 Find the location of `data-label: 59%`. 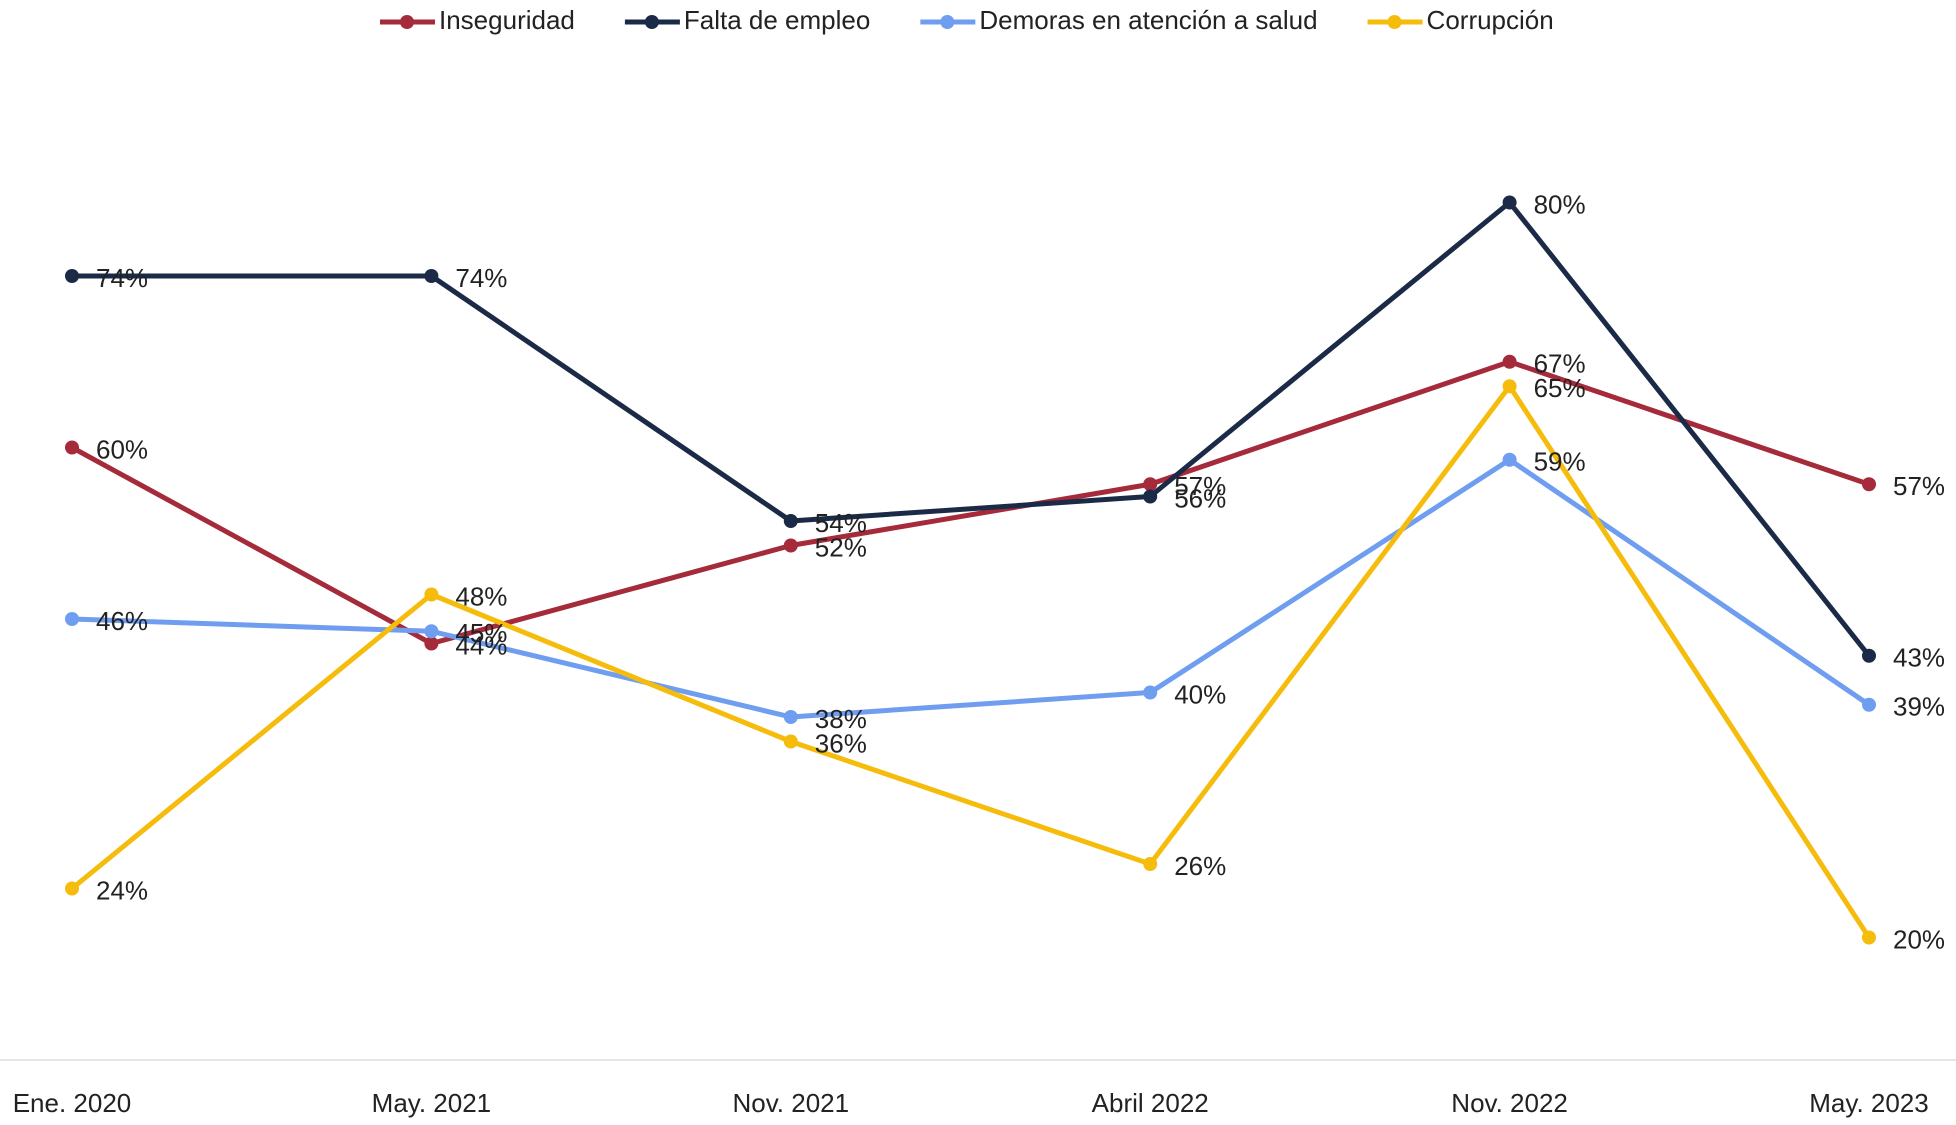

data-label: 59% is located at coordinates (1560, 462).